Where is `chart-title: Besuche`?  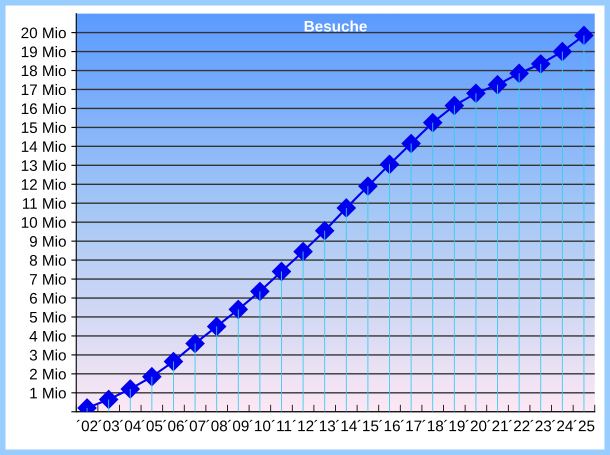 chart-title: Besuche is located at coordinates (335, 26).